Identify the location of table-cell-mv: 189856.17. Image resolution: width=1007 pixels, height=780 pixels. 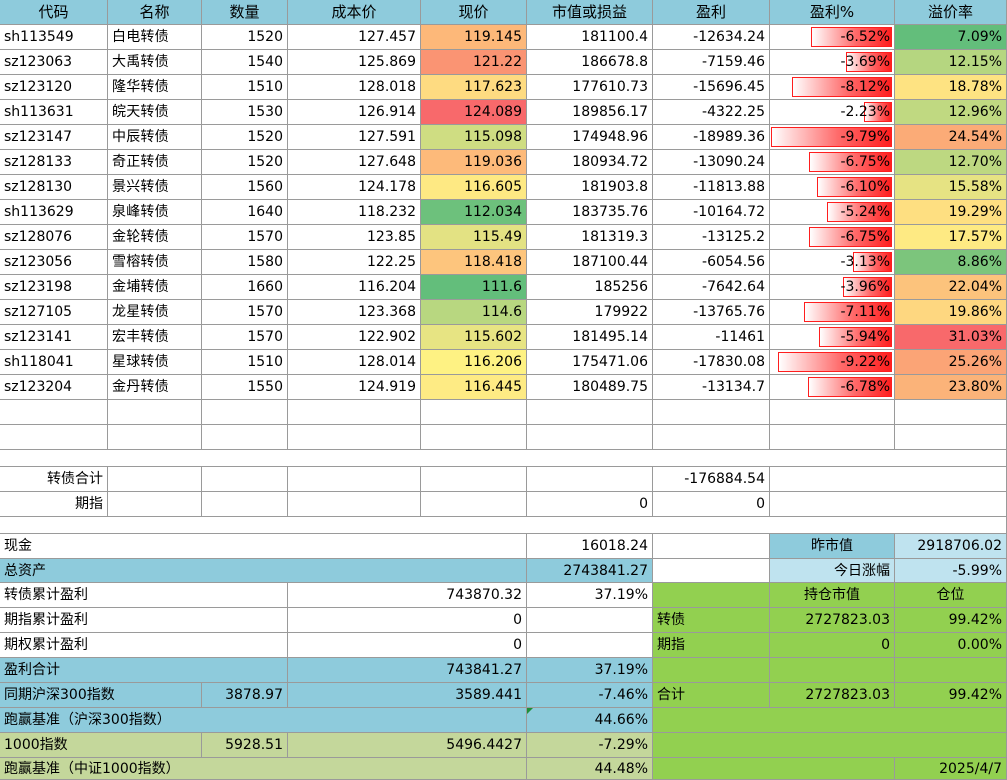
(590, 112).